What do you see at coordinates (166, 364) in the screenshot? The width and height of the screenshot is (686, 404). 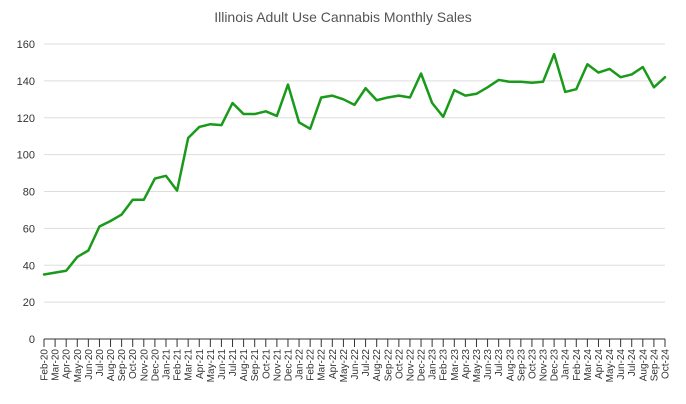 I see `x-tick-label: Jan-21` at bounding box center [166, 364].